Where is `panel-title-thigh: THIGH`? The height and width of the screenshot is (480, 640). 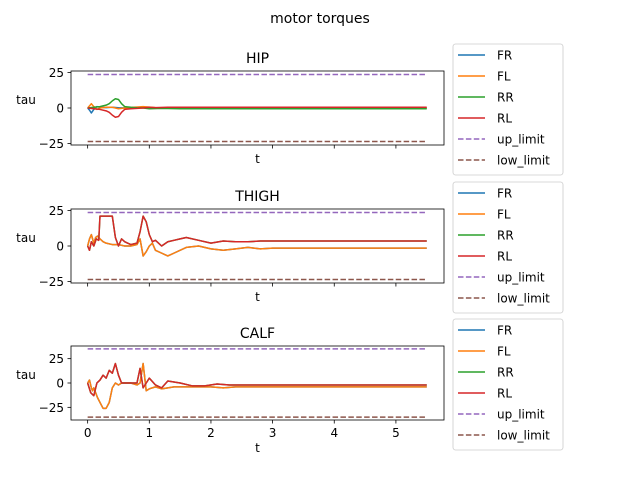
panel-title-thigh: THIGH is located at coordinates (257, 197).